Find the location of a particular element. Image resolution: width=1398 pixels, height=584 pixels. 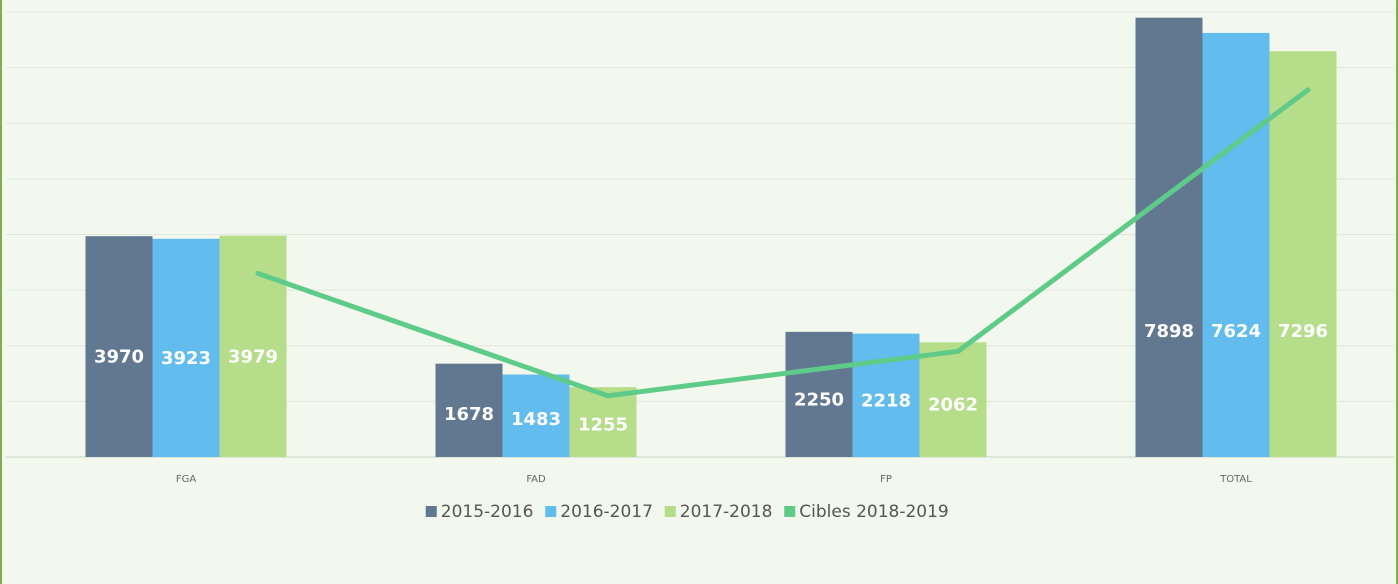

legend-label: 2016-2017 is located at coordinates (606, 512).